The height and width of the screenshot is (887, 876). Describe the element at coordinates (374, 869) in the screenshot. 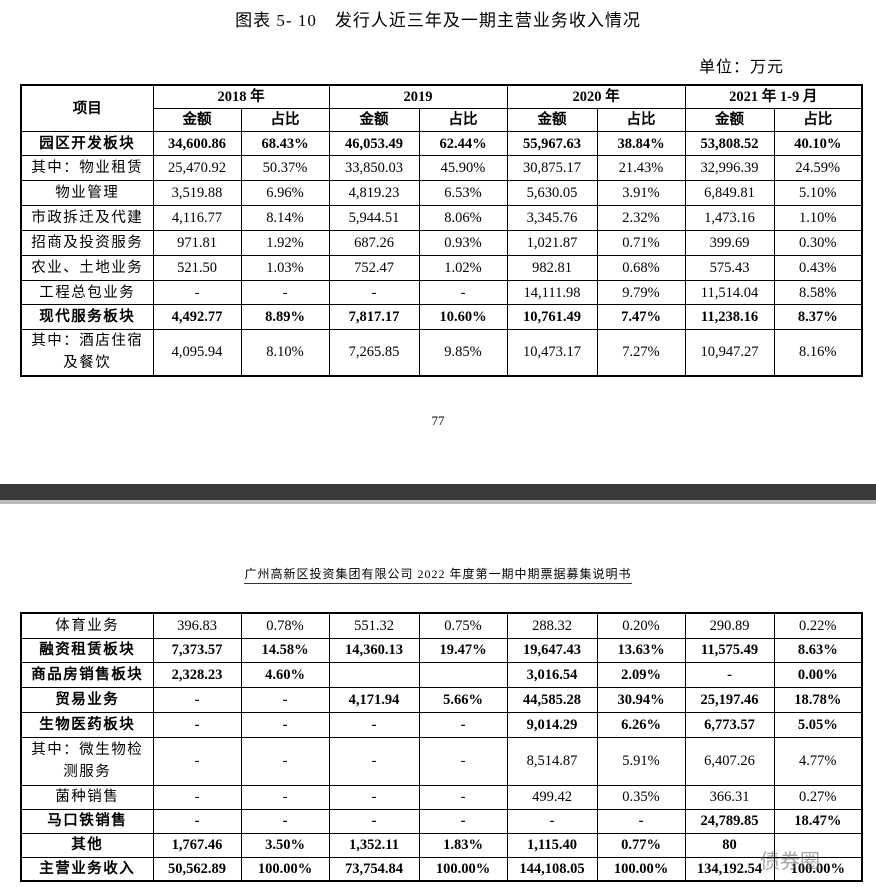

I see `cell: 73,754.84` at that location.